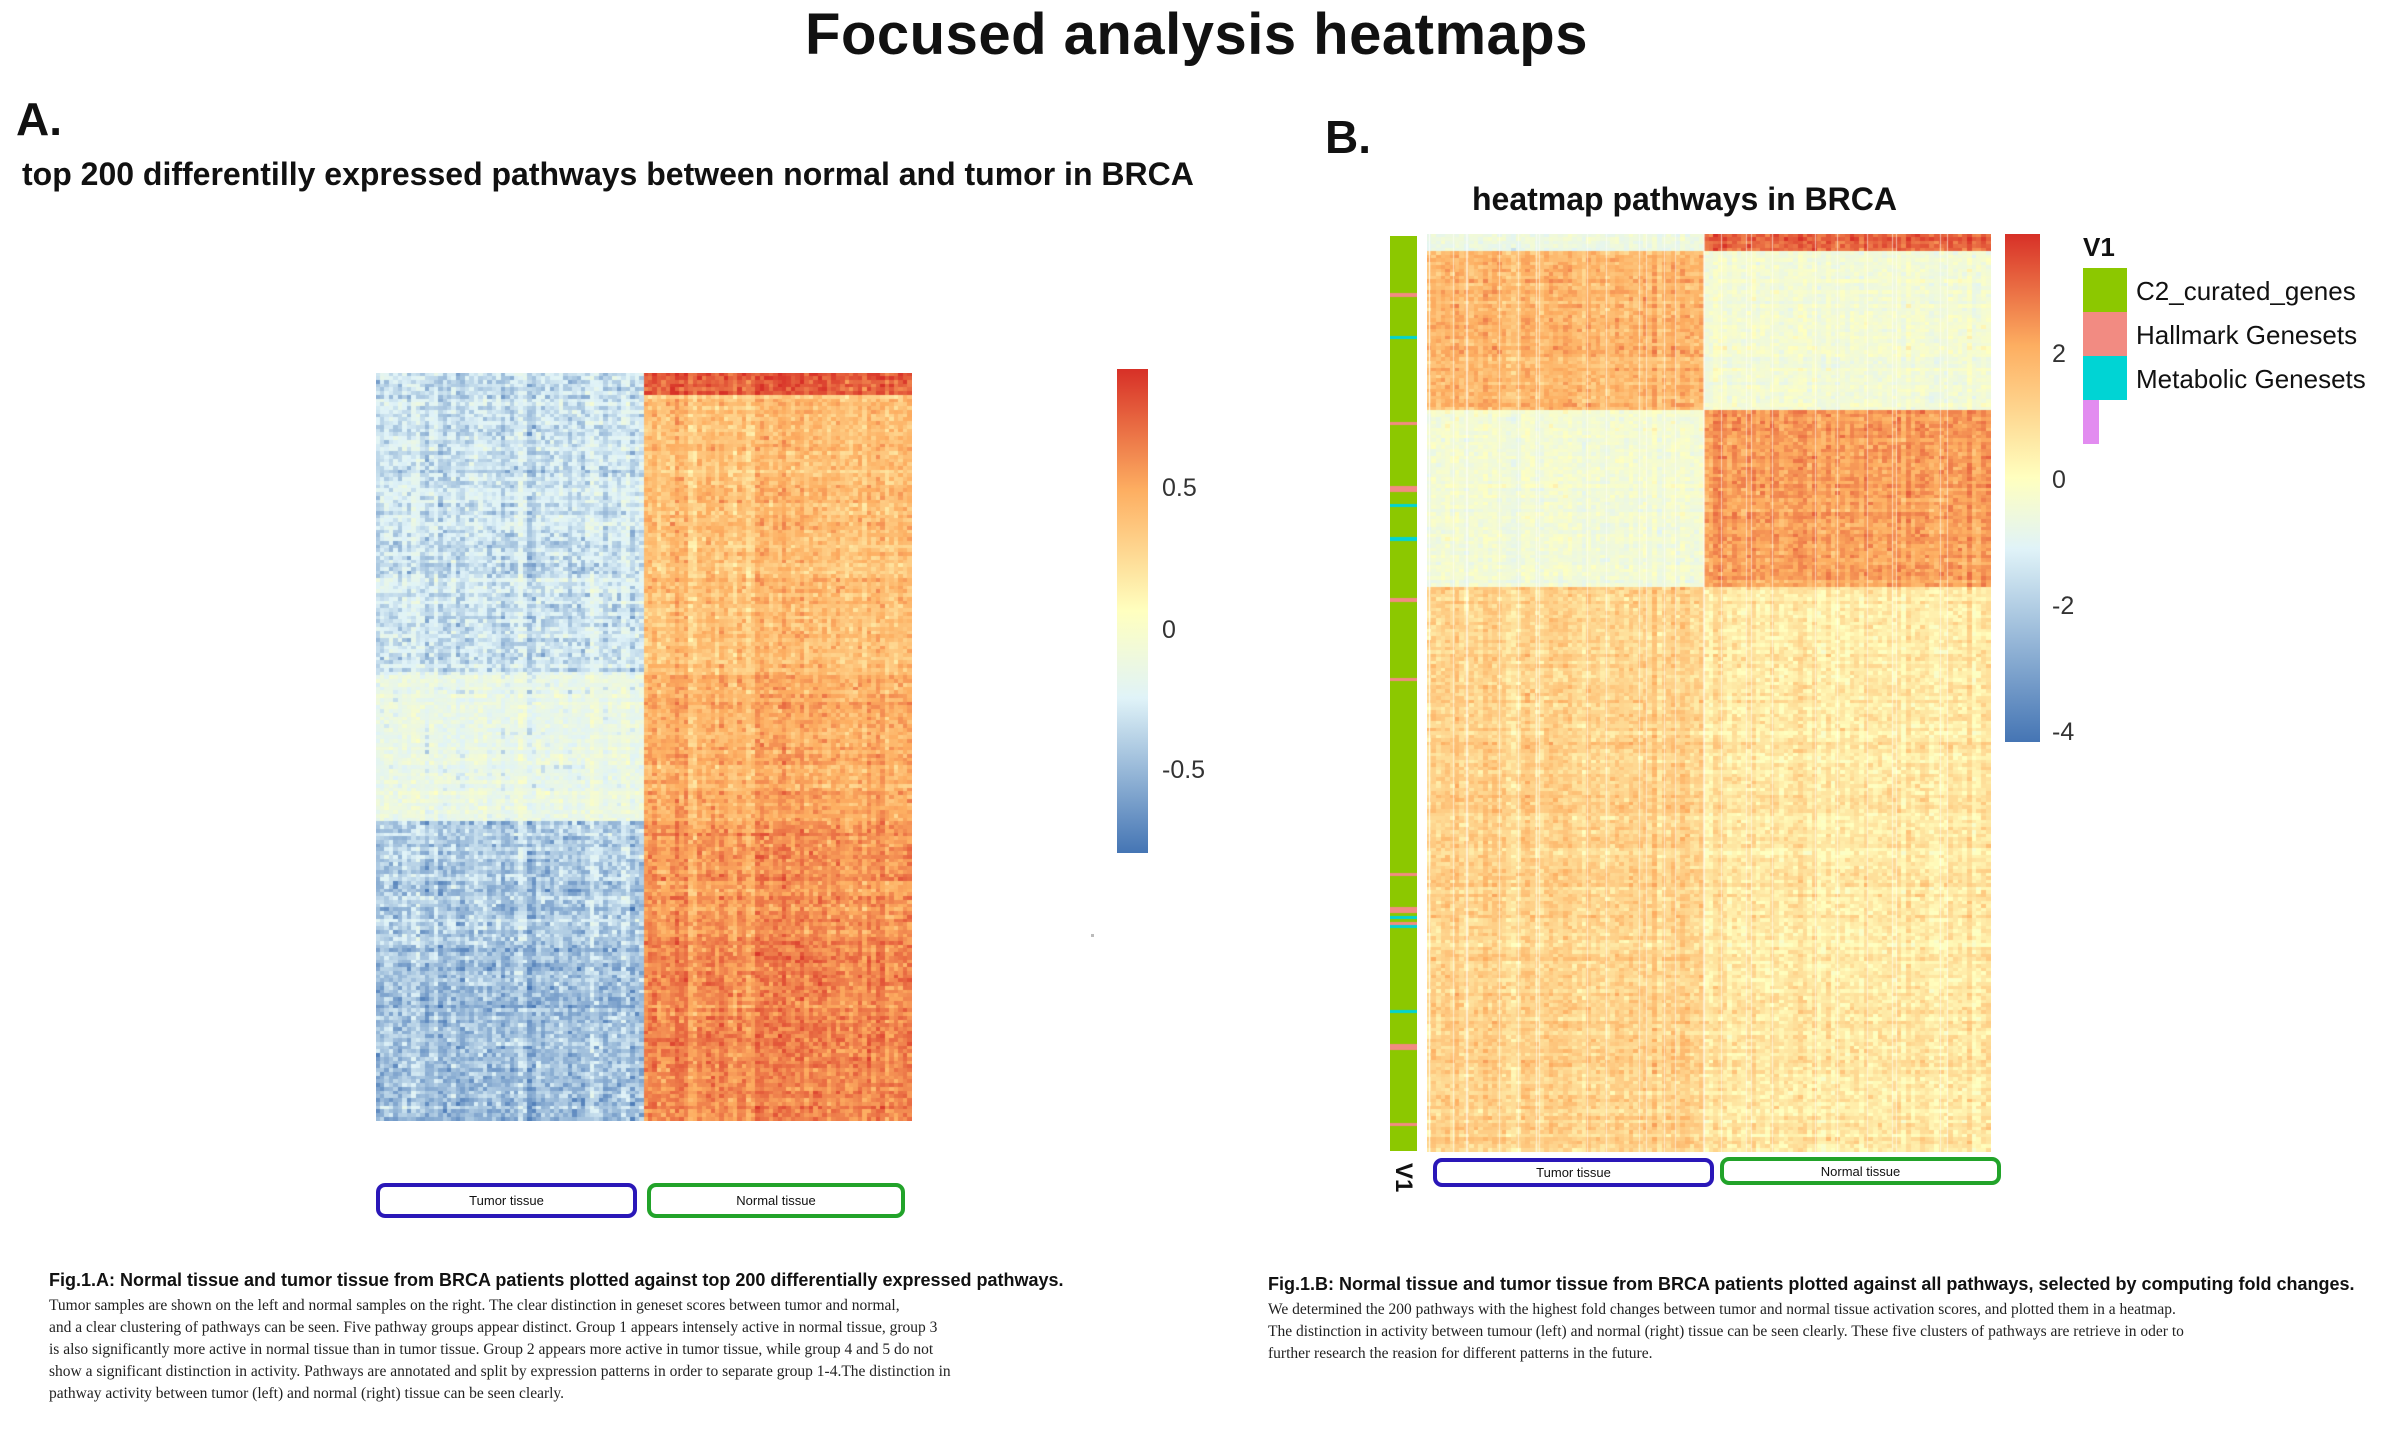 The height and width of the screenshot is (1431, 2393). What do you see at coordinates (1860, 1171) in the screenshot?
I see `normal-tissue-box-b: Normal tissue` at bounding box center [1860, 1171].